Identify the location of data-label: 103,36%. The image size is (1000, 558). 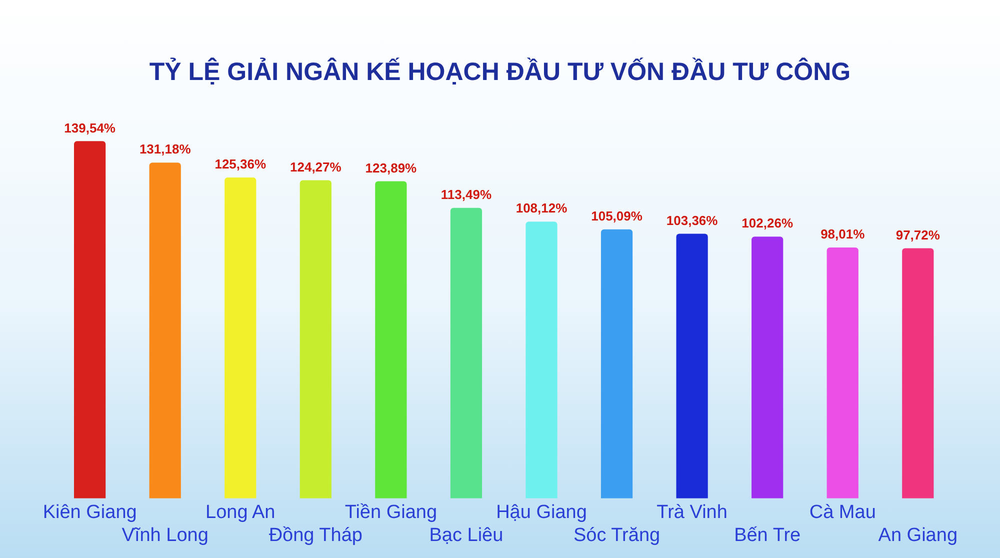
(692, 220).